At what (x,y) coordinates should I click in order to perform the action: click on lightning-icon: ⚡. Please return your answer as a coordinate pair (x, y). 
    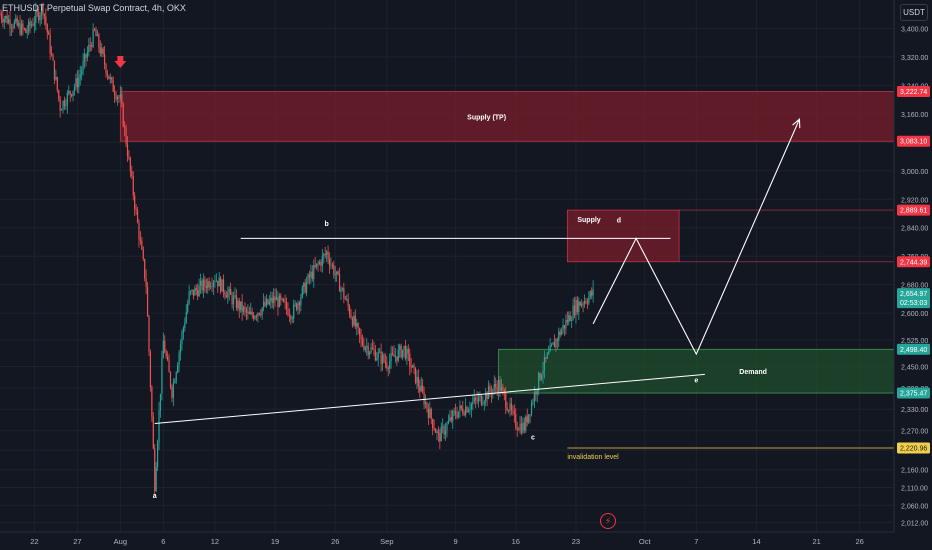
    Looking at the image, I should click on (608, 521).